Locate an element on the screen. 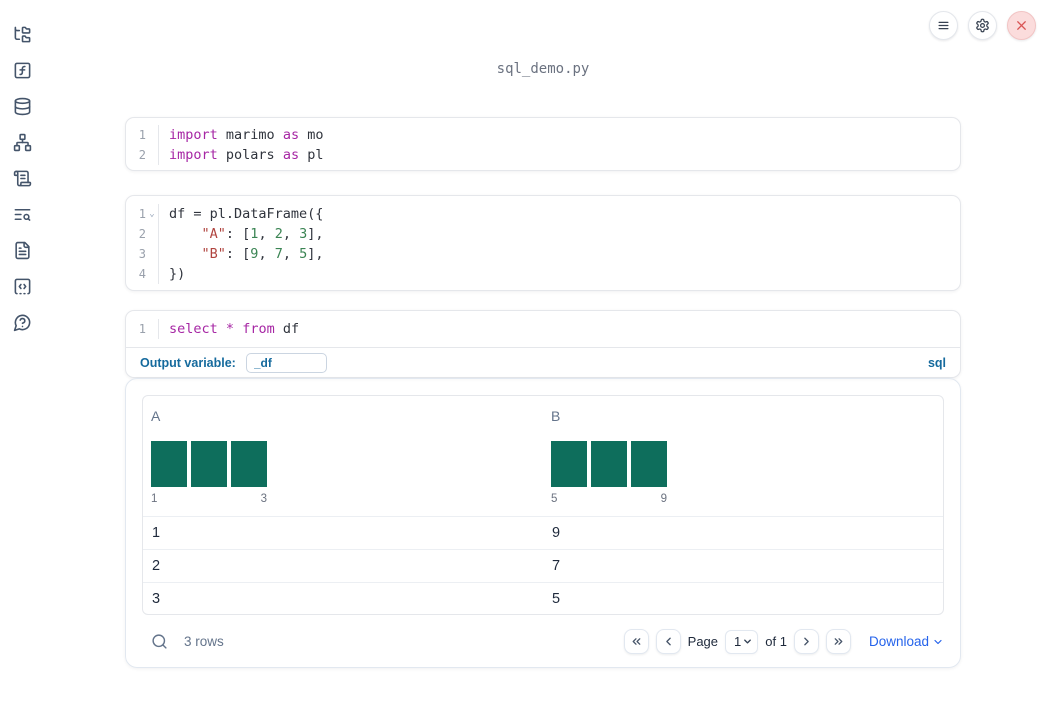 The image size is (1043, 713). column-header-b: B 5 9 is located at coordinates (743, 456).